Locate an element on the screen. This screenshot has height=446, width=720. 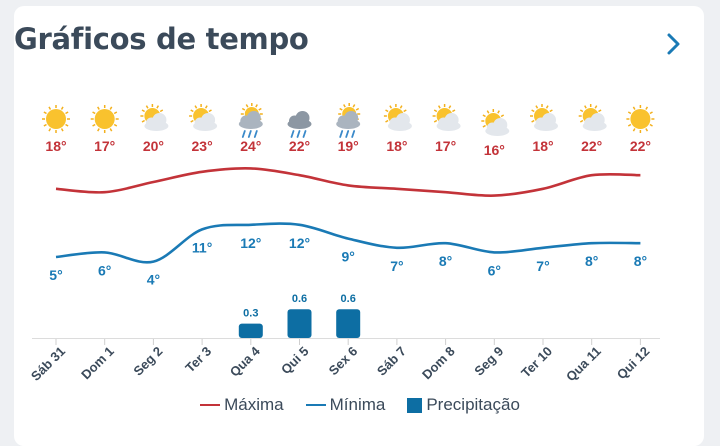
max-temp-label: 23° is located at coordinates (202, 146).